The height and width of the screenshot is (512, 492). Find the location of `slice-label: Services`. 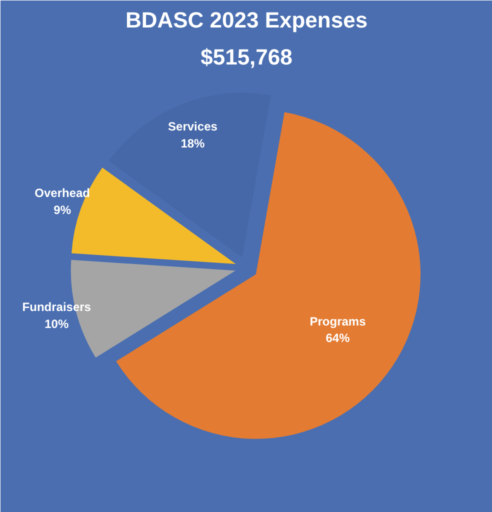

slice-label: Services is located at coordinates (193, 127).